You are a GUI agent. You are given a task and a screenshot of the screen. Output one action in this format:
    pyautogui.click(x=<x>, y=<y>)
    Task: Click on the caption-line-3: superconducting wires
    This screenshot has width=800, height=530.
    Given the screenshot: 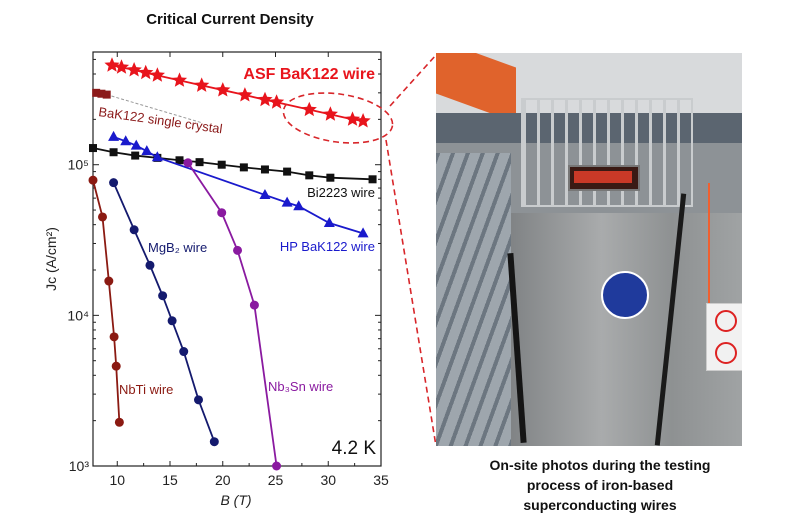 What is the action you would take?
    pyautogui.click(x=600, y=505)
    